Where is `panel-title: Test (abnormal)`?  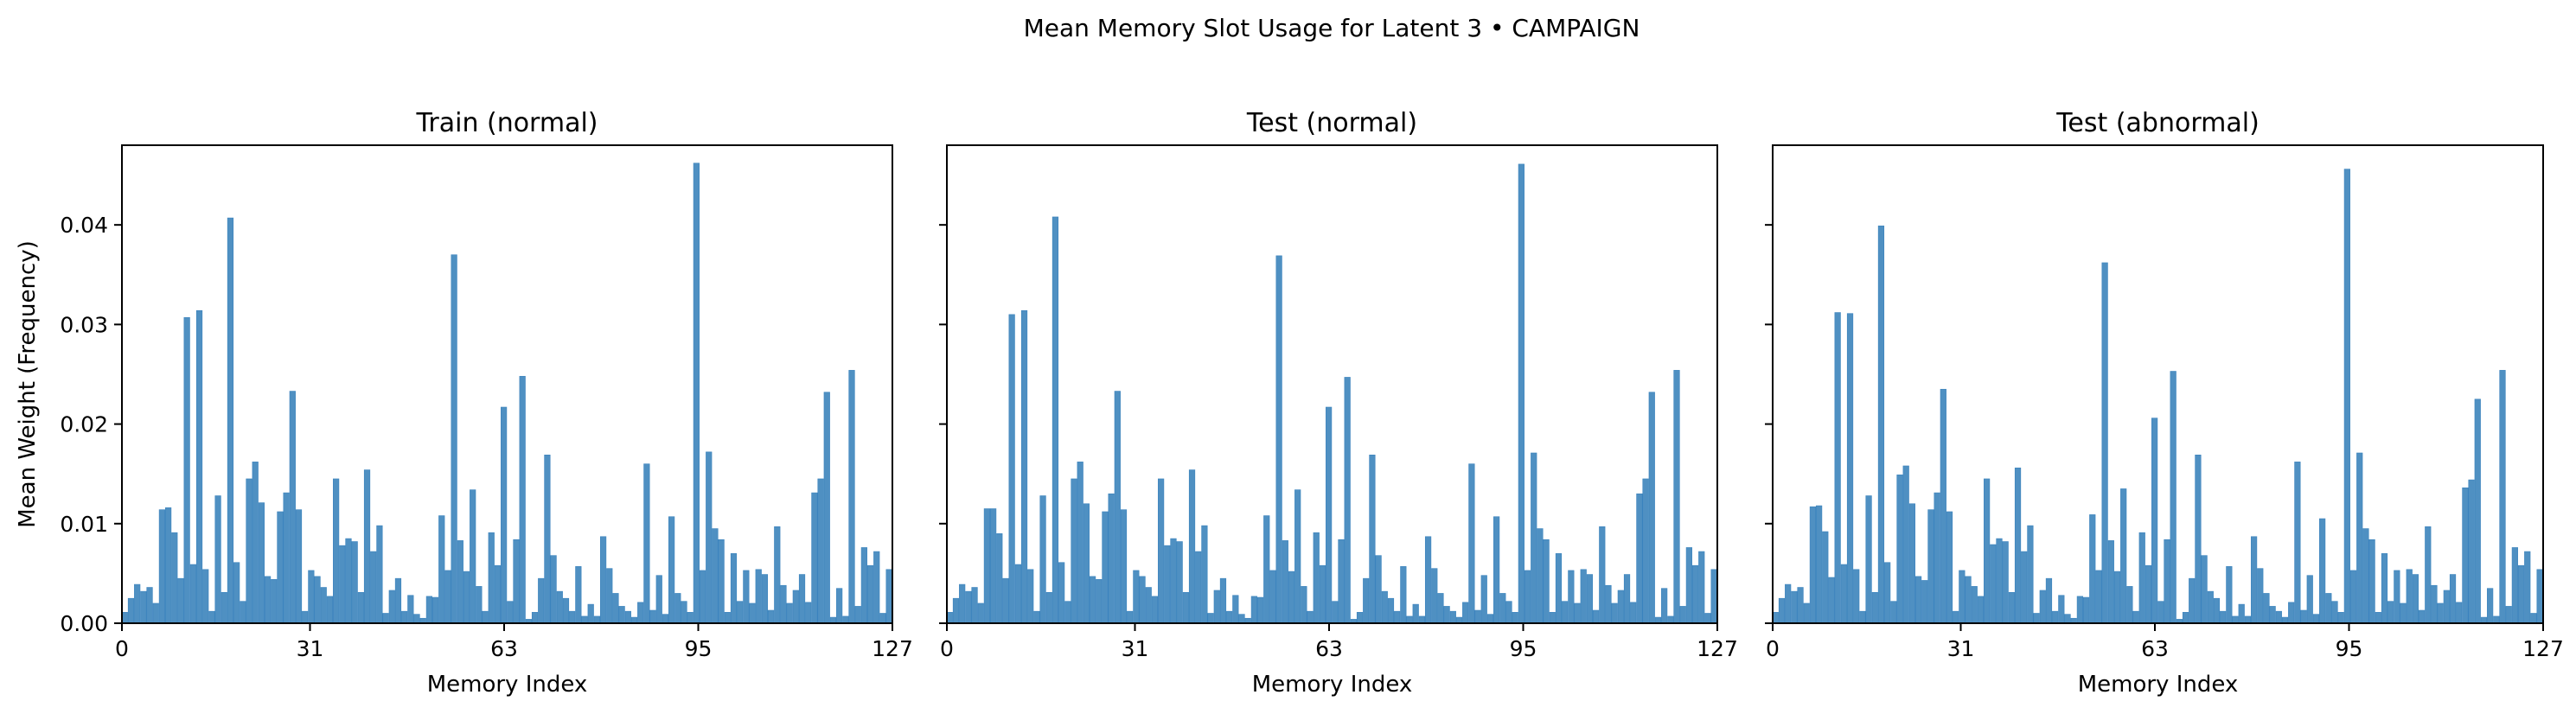
panel-title: Test (abnormal) is located at coordinates (2157, 123).